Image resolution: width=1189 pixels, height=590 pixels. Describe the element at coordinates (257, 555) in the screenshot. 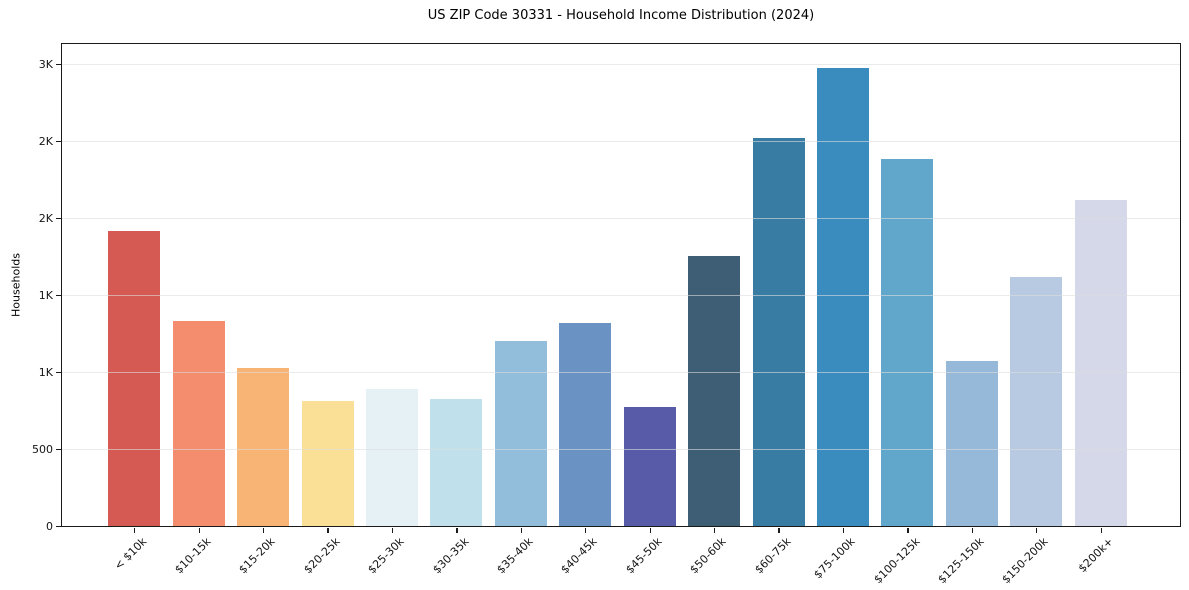

I see `x-tick-label: $15-20k` at that location.